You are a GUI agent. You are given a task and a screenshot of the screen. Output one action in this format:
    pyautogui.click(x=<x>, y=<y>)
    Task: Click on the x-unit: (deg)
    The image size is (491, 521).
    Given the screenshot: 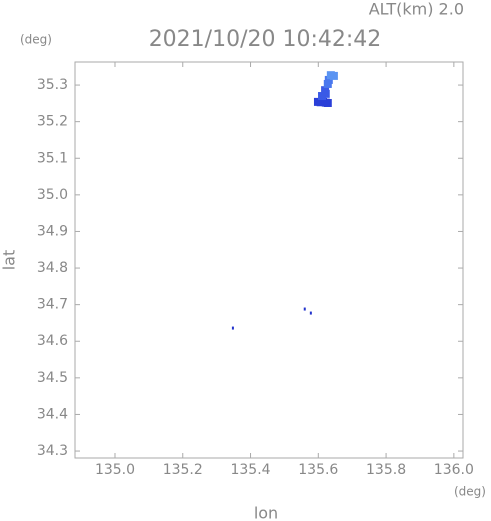 What is the action you would take?
    pyautogui.click(x=470, y=492)
    